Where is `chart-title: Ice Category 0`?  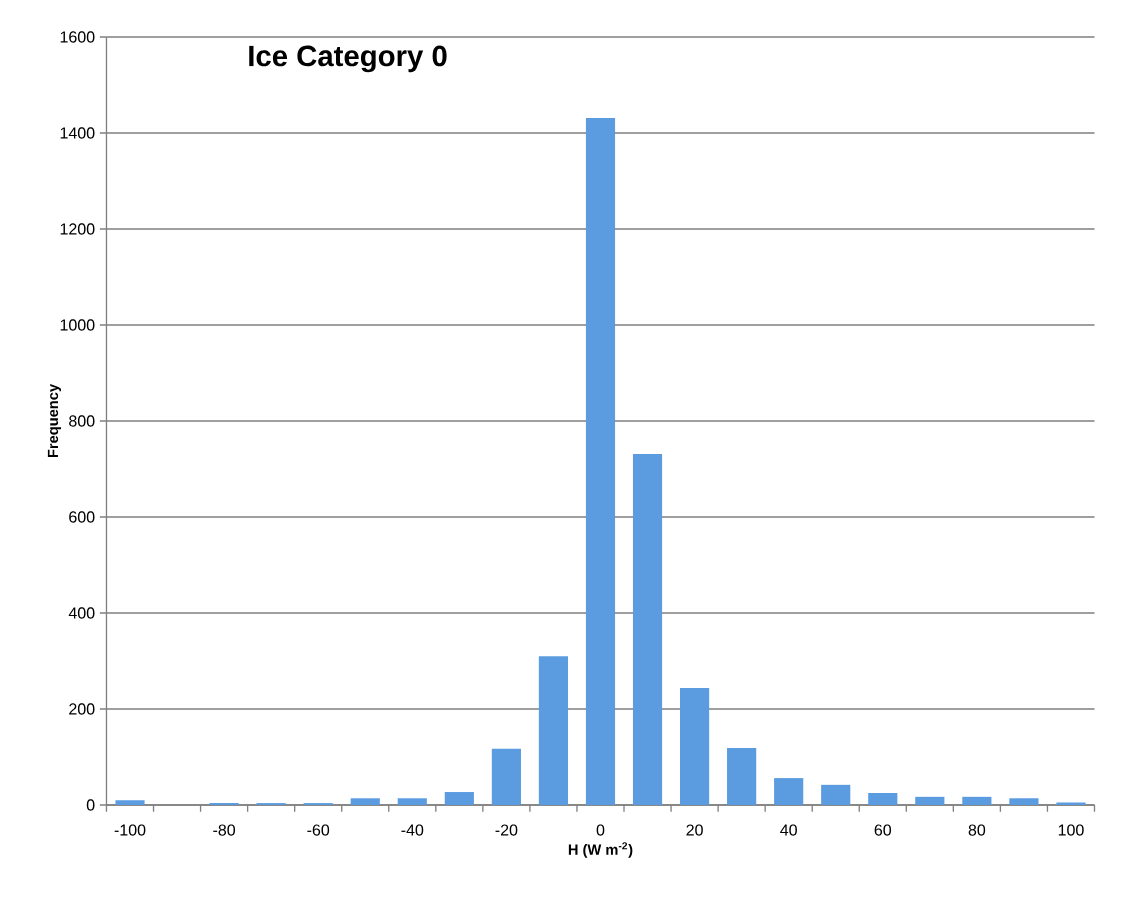 chart-title: Ice Category 0 is located at coordinates (348, 59).